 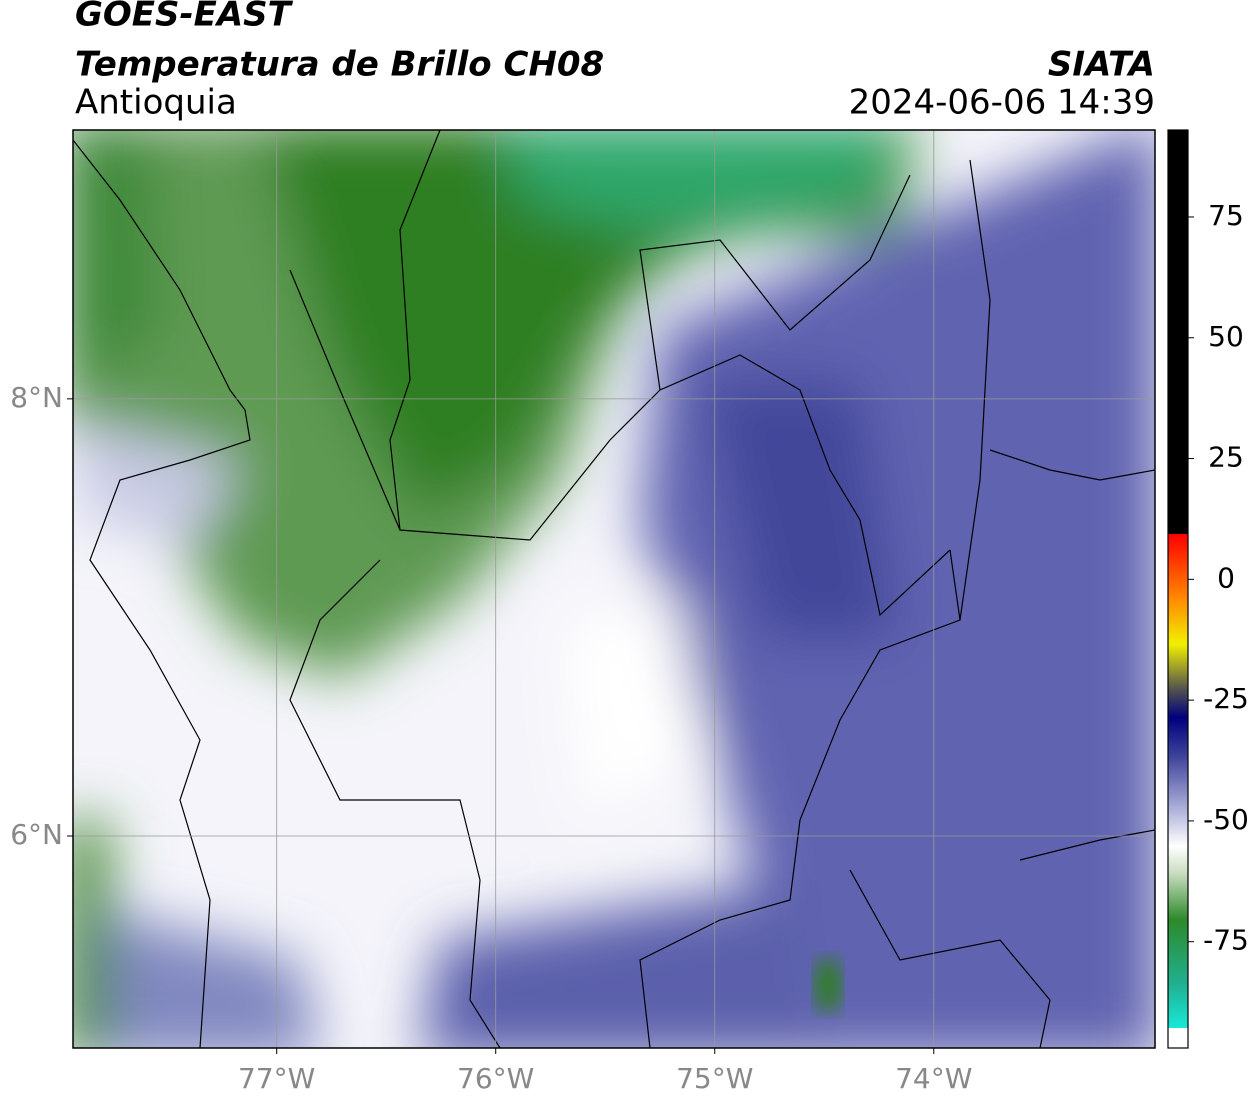 What do you see at coordinates (339, 65) in the screenshot?
I see `subtitle: Temperatura de Brillo CH08` at bounding box center [339, 65].